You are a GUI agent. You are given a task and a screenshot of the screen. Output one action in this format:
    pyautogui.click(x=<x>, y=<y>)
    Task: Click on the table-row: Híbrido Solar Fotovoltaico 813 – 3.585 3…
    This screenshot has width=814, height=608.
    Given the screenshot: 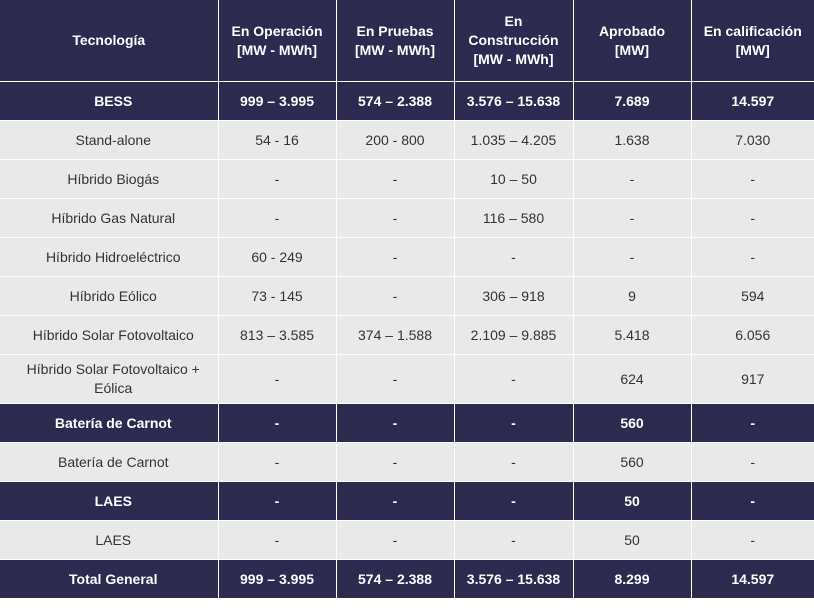 What is the action you would take?
    pyautogui.click(x=407, y=335)
    